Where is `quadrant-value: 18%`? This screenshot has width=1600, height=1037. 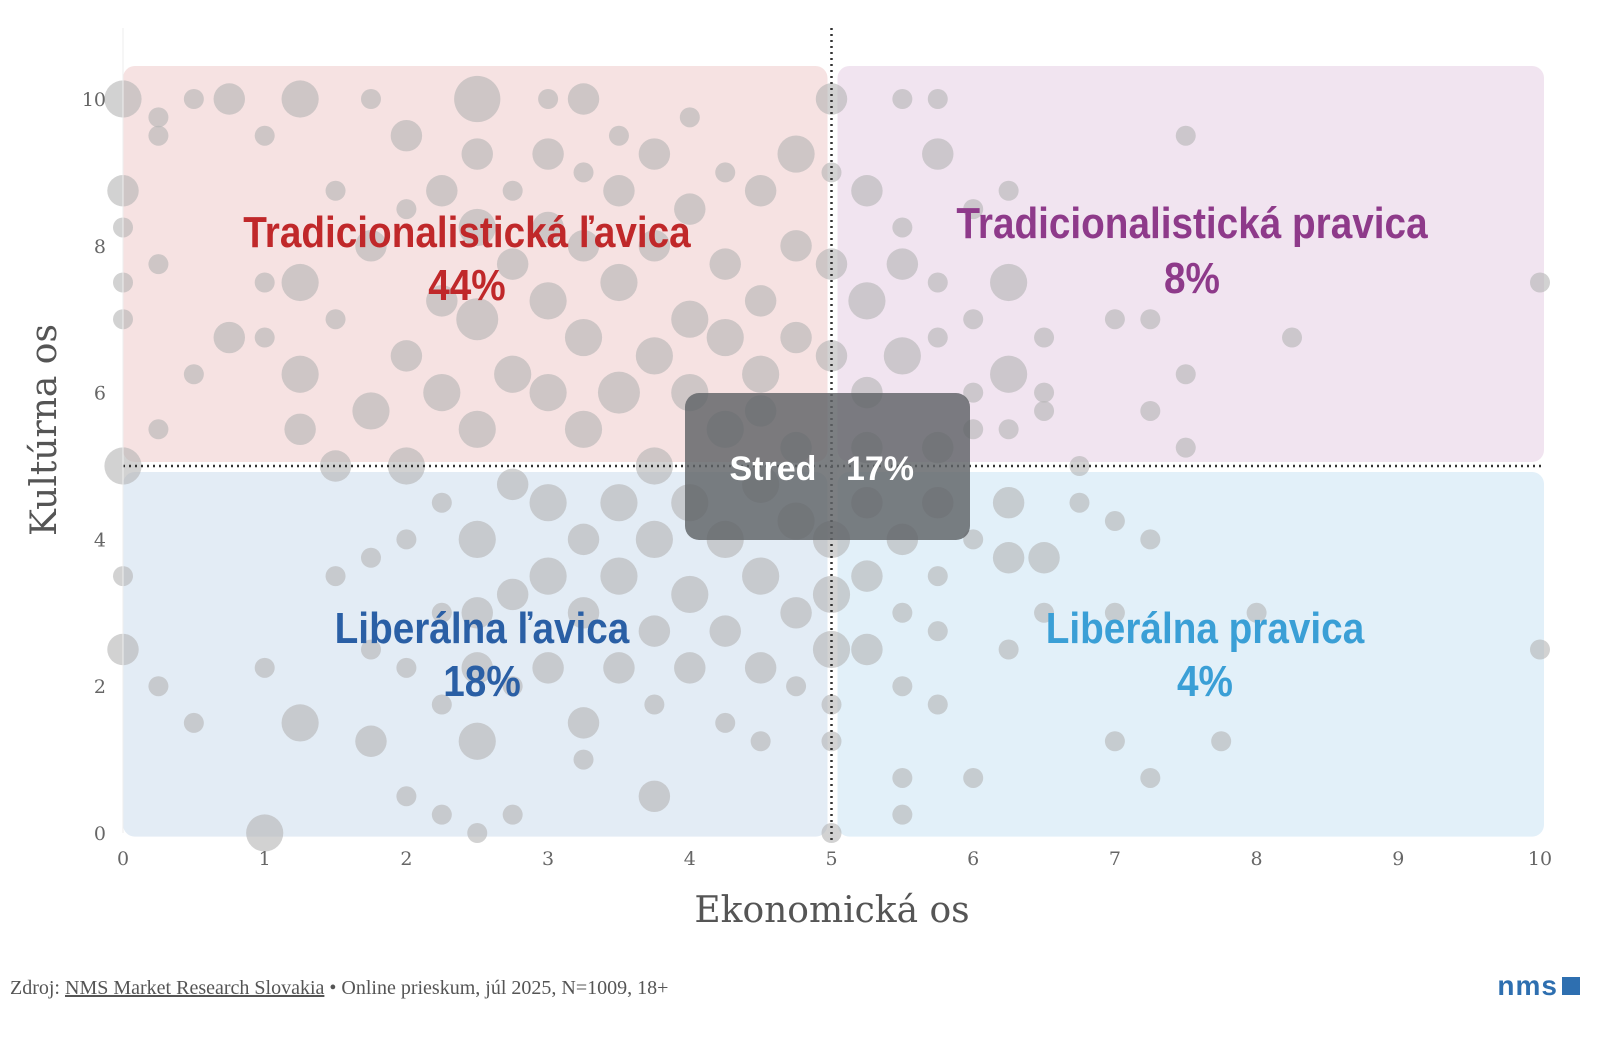 quadrant-value: 18% is located at coordinates (481, 681).